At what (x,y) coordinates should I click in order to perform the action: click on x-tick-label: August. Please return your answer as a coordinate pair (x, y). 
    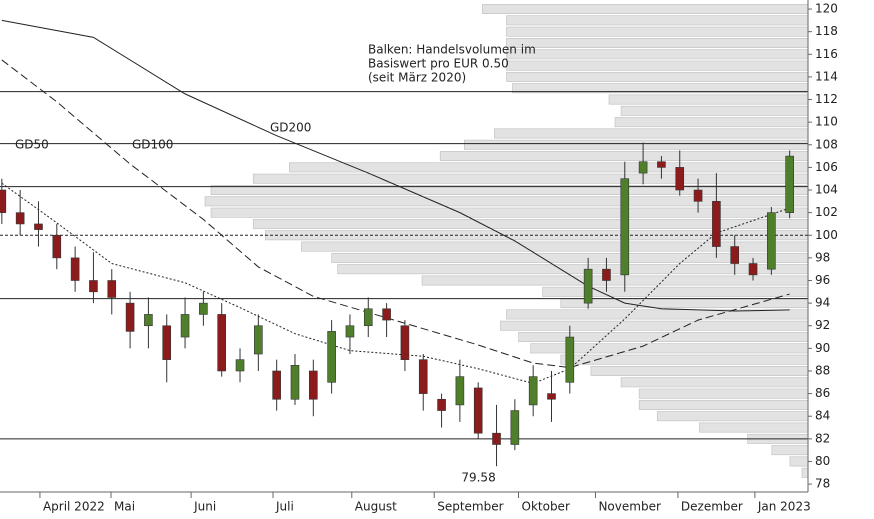
    Looking at the image, I should click on (376, 507).